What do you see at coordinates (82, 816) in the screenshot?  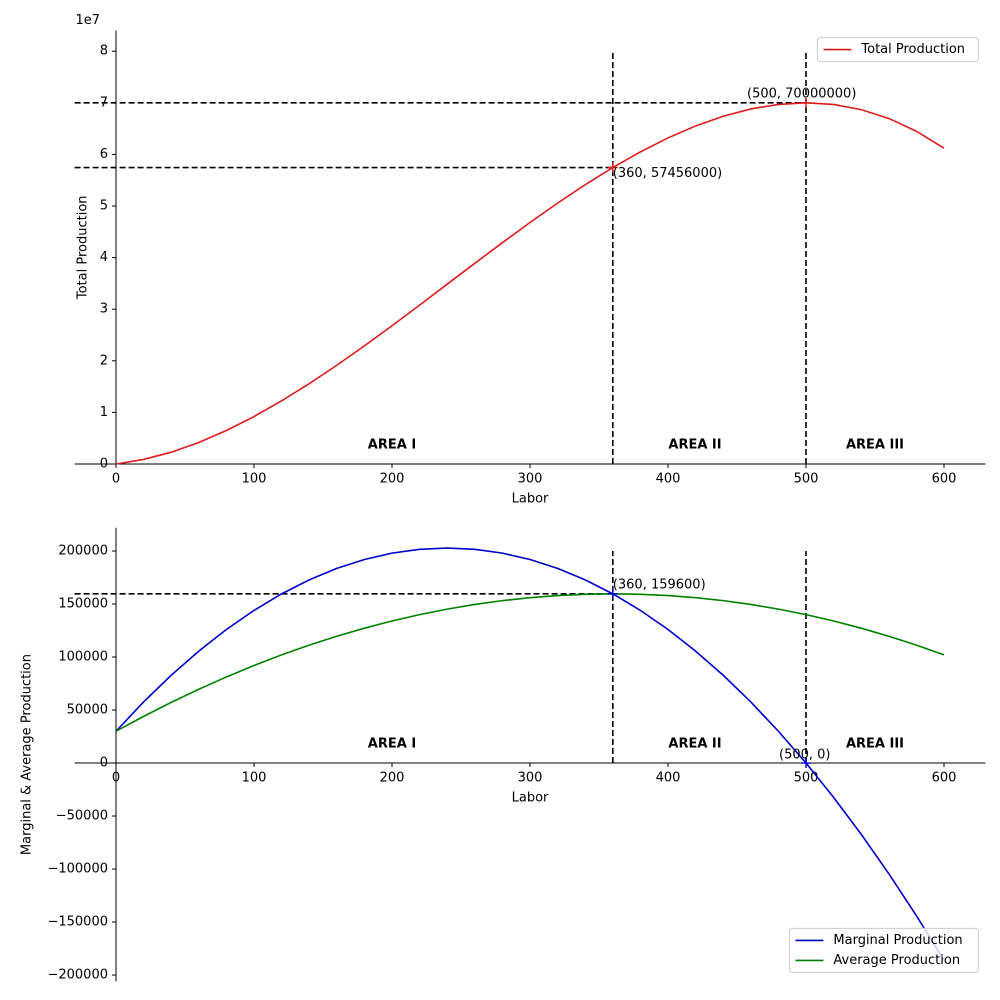 I see `y-tick-label: −50000` at bounding box center [82, 816].